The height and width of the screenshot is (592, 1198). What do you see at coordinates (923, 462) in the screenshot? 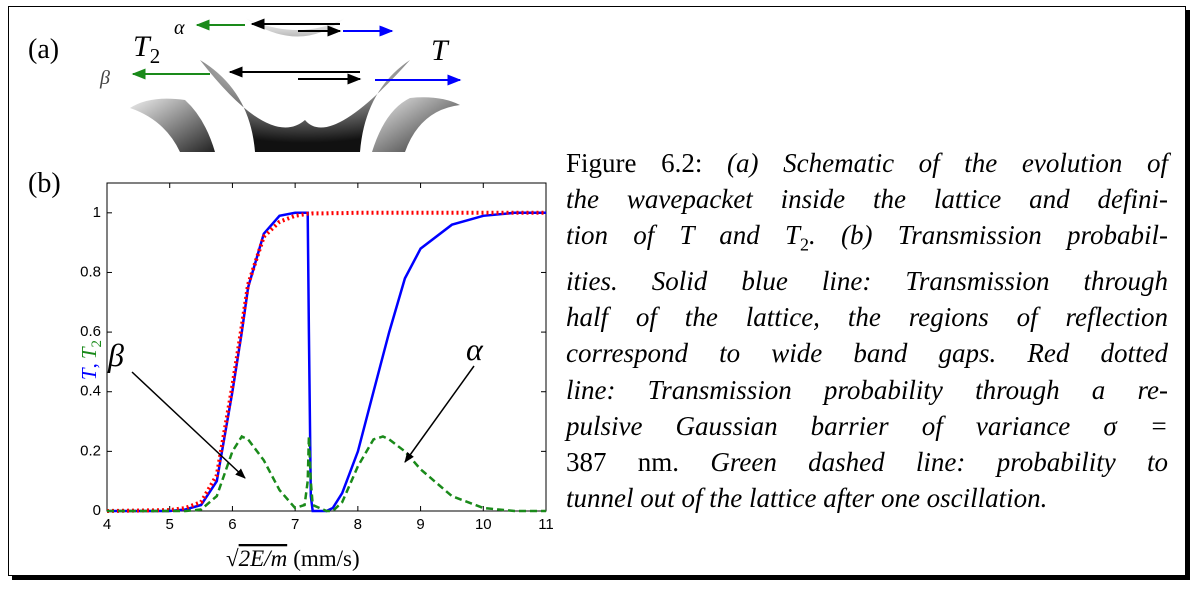
I see `caption-text: Green dashed line: probability to` at bounding box center [923, 462].